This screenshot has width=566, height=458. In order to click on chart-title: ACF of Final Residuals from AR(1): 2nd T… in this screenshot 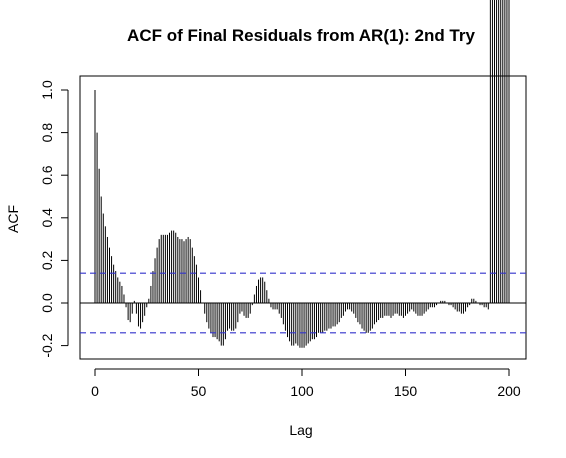, I will do `click(301, 35)`.